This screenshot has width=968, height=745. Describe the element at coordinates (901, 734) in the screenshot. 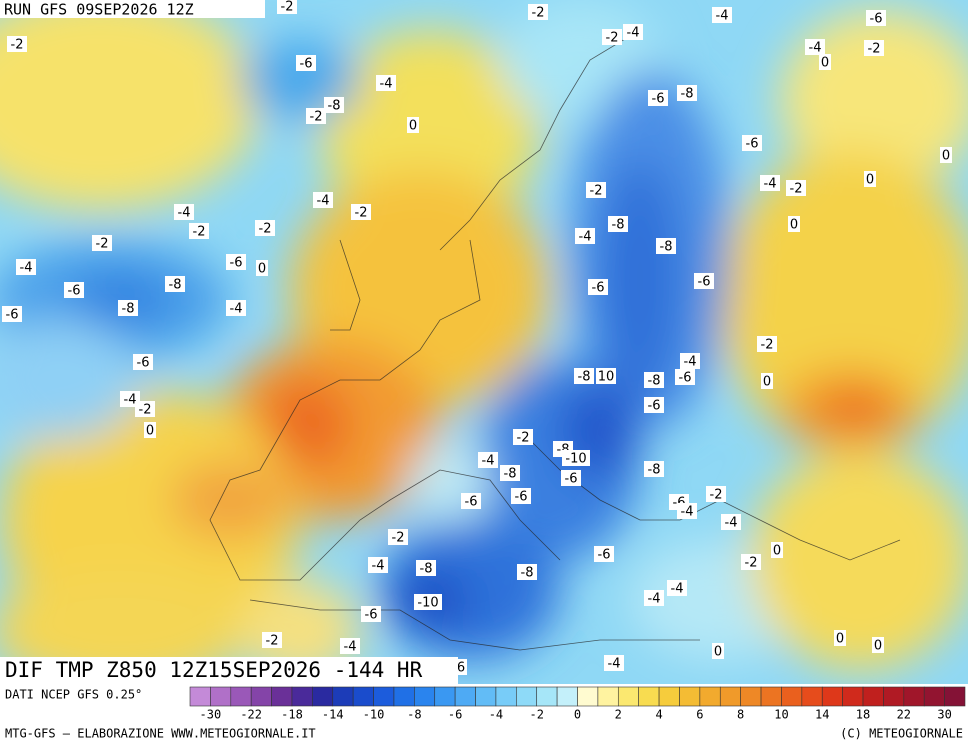

I see `footer-right: (C) METEOGIORNALE` at that location.